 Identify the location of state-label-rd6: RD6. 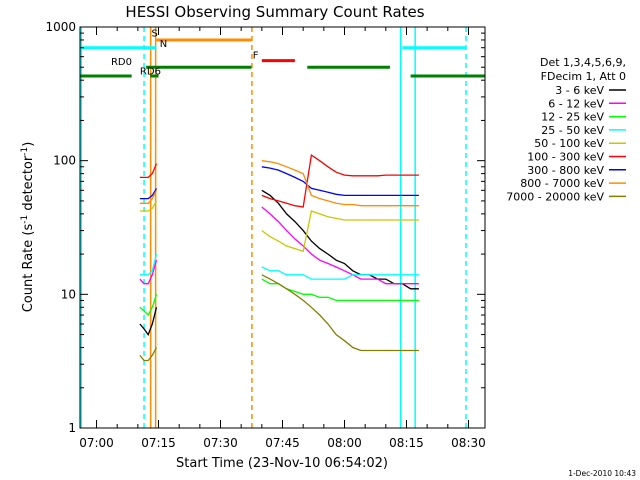
(150, 72).